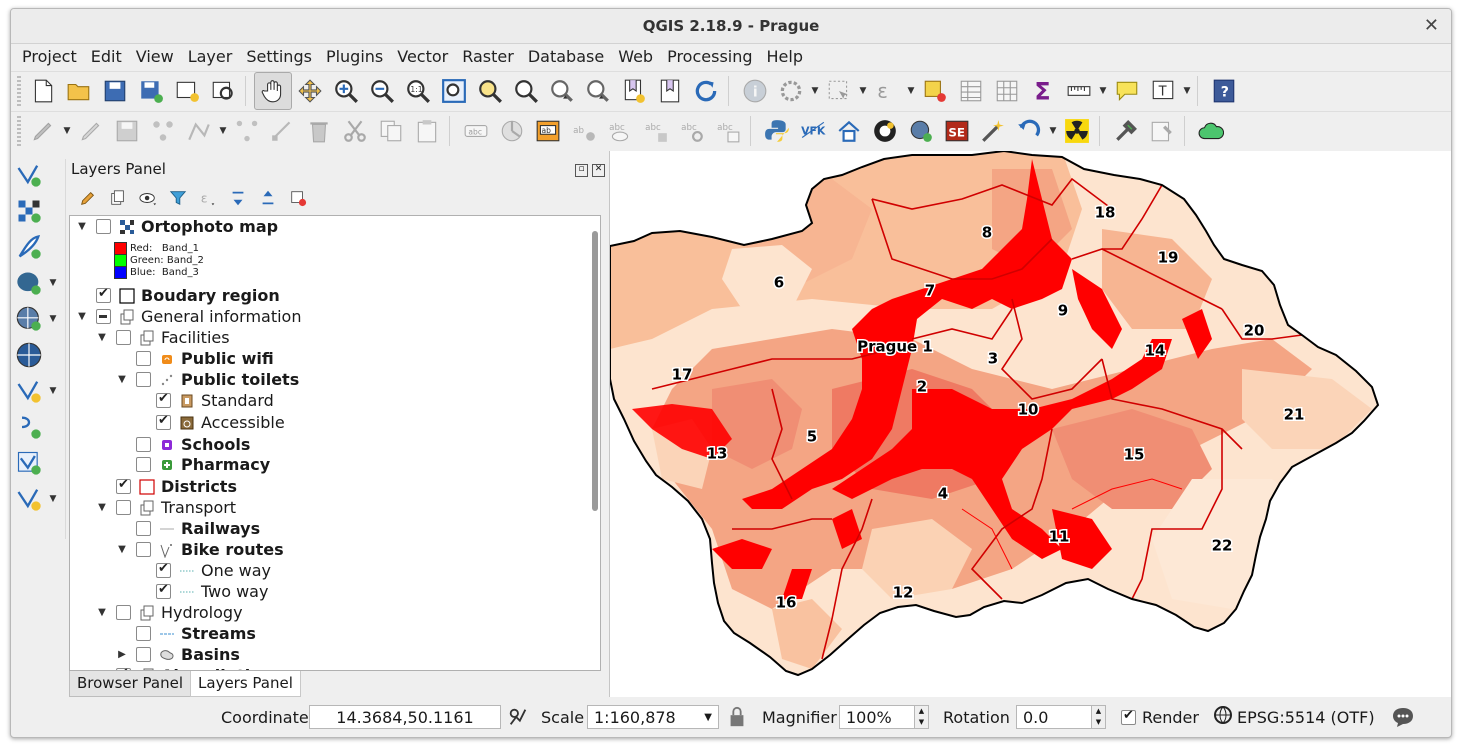 This screenshot has width=1460, height=744. Describe the element at coordinates (346, 91) in the screenshot. I see `zoom-in-icon` at that location.